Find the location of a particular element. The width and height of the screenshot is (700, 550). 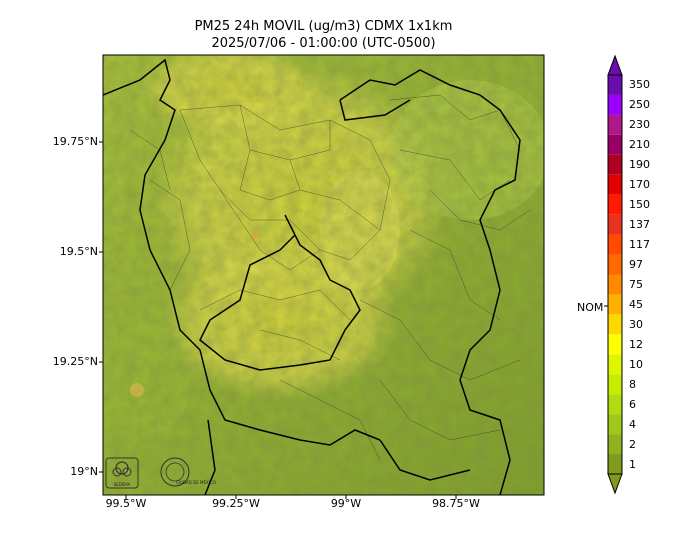

map-subtitle-timestamp: 2025/07/06 - 01:00:00 (UTC-0500) is located at coordinates (323, 43).